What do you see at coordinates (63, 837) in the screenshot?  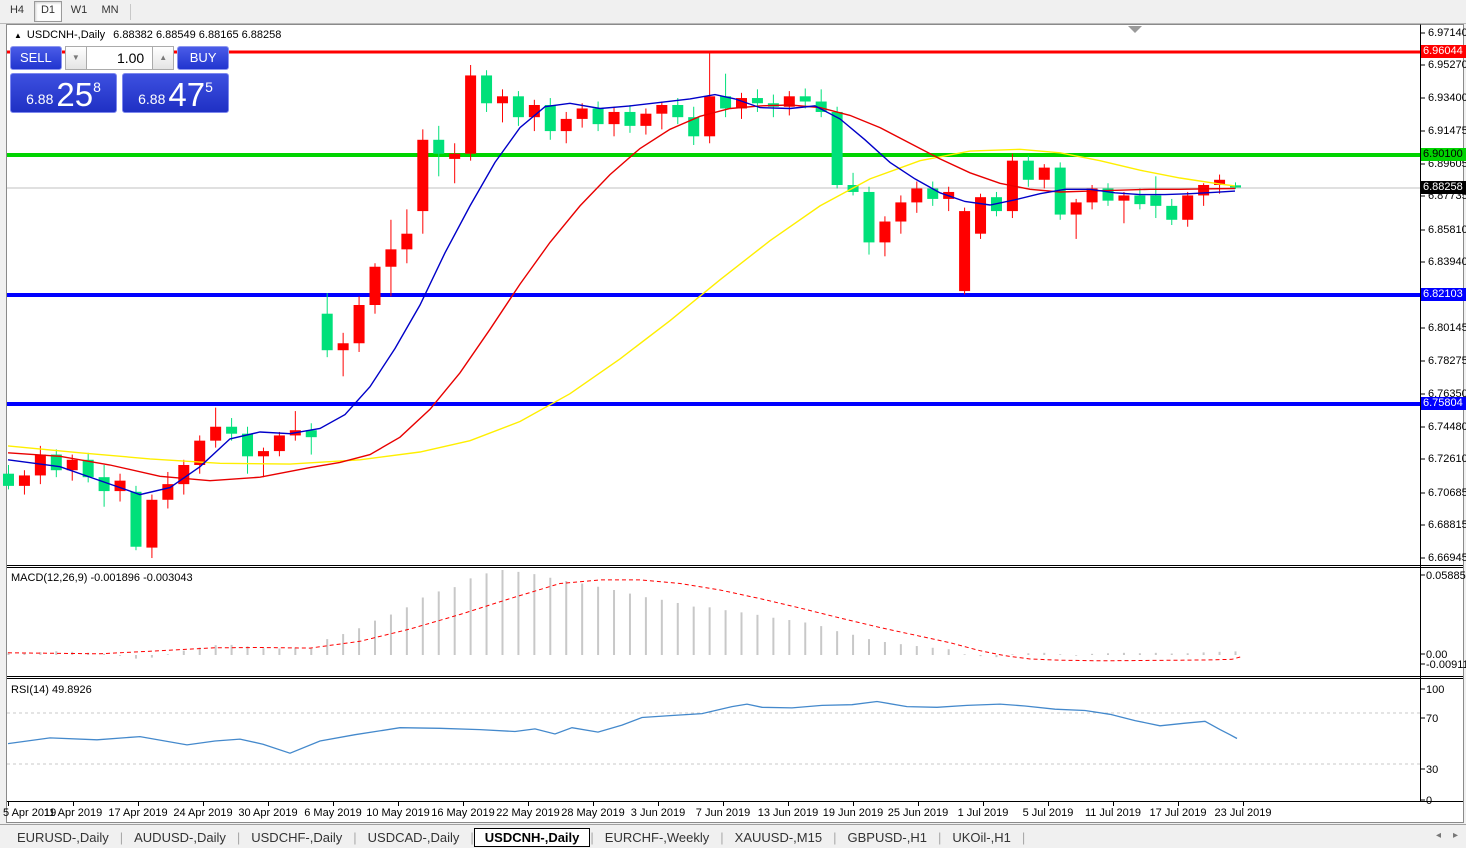 I see `tab-eurusd-daily: EURUSD-,Daily` at bounding box center [63, 837].